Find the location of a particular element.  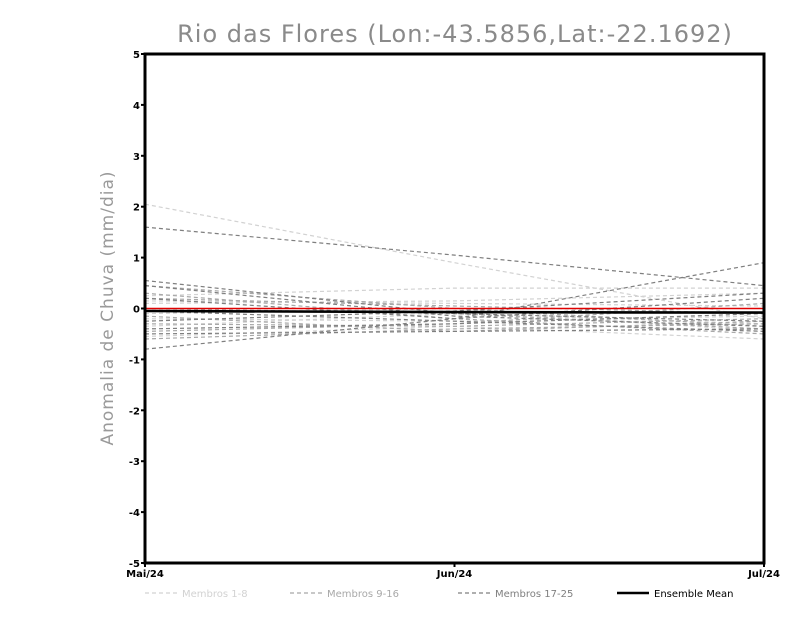

y-tick-label: -2 is located at coordinates (134, 411).